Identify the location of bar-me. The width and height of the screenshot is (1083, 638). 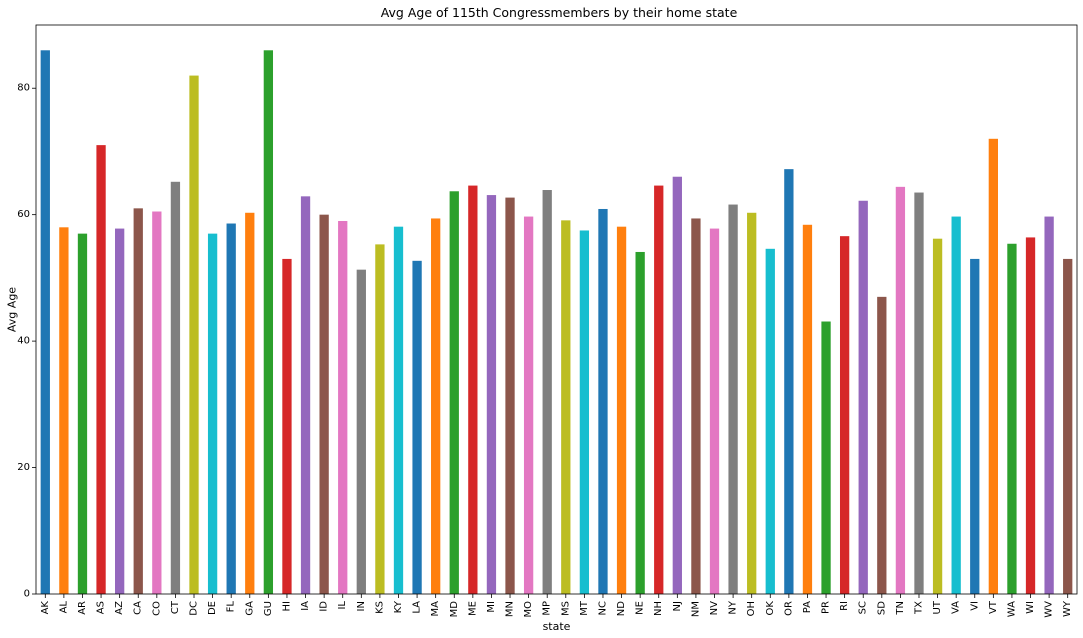
(473, 389).